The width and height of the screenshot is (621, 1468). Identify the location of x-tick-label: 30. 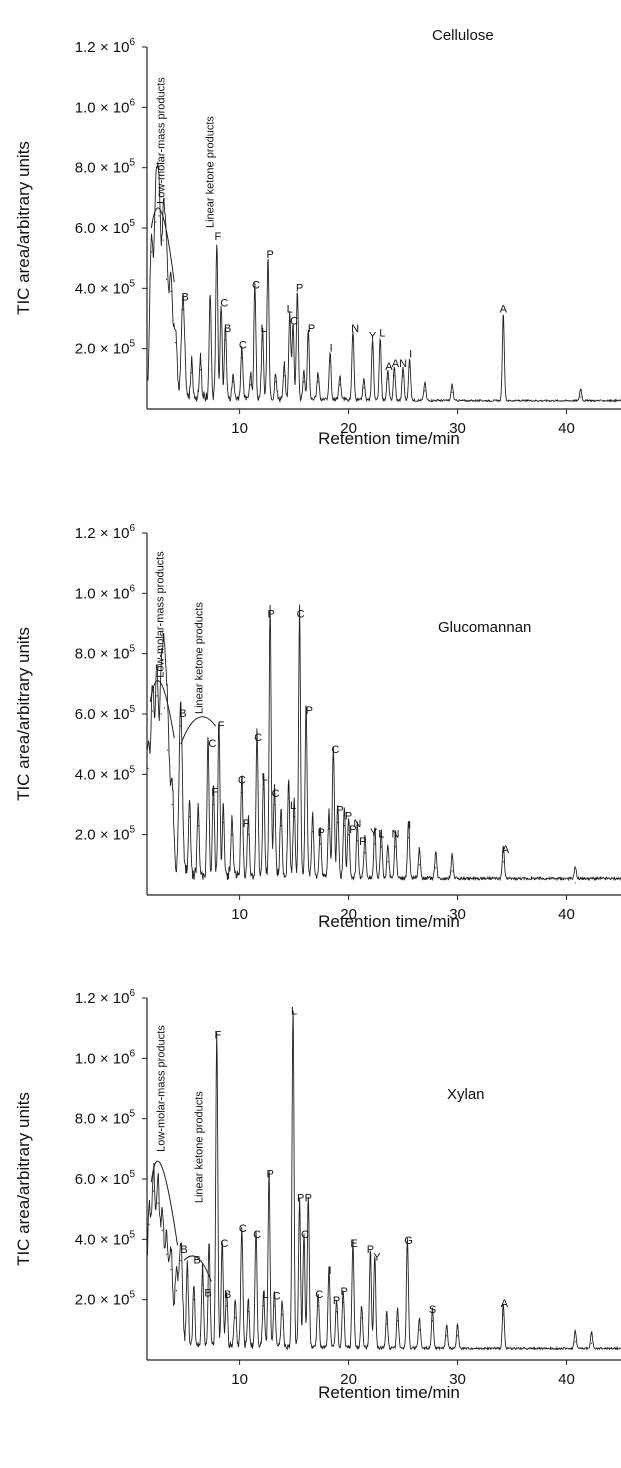
(457, 428).